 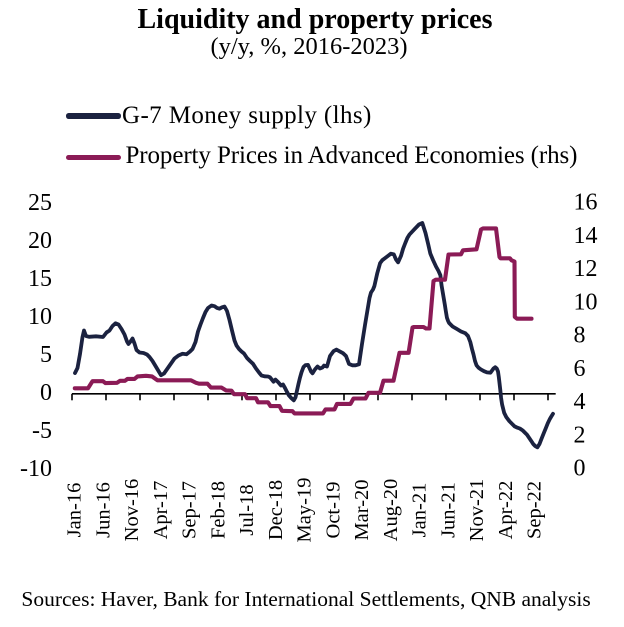 I want to click on svg-text: 2, so click(x=580, y=435).